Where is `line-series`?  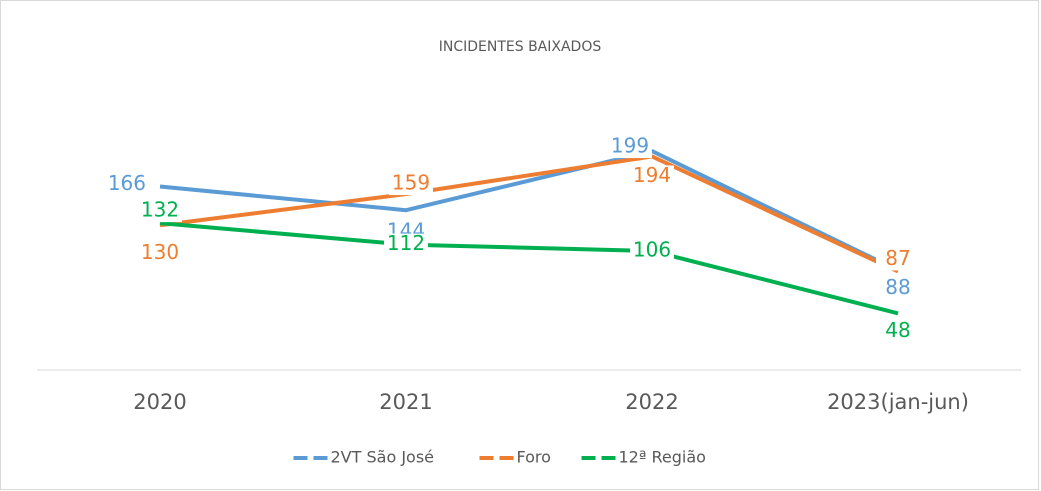
line-series is located at coordinates (529, 268).